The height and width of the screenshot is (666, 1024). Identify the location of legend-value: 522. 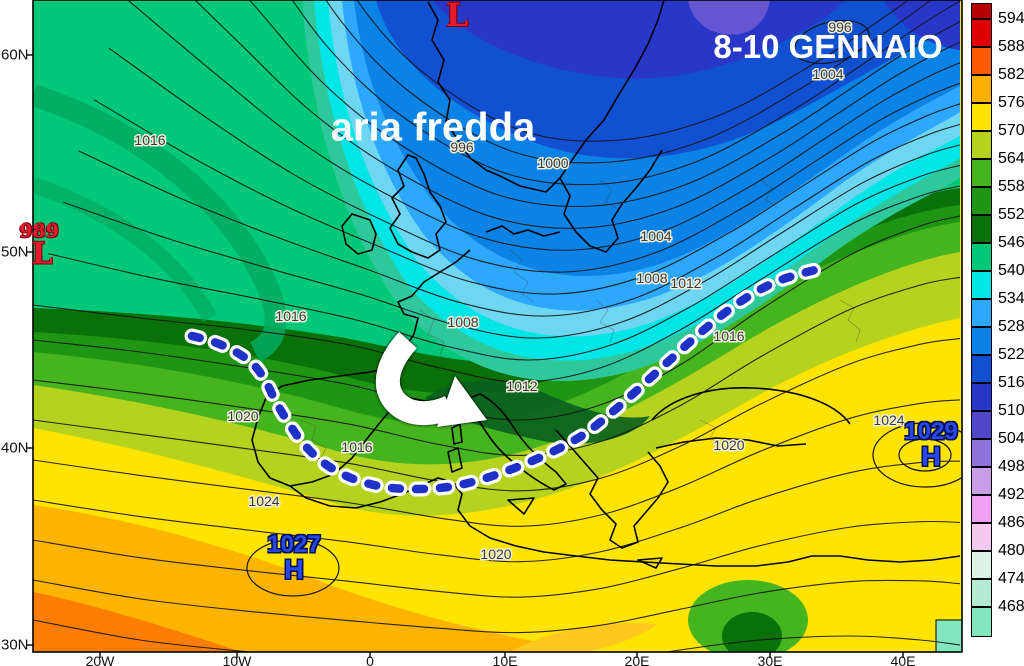
(1011, 354).